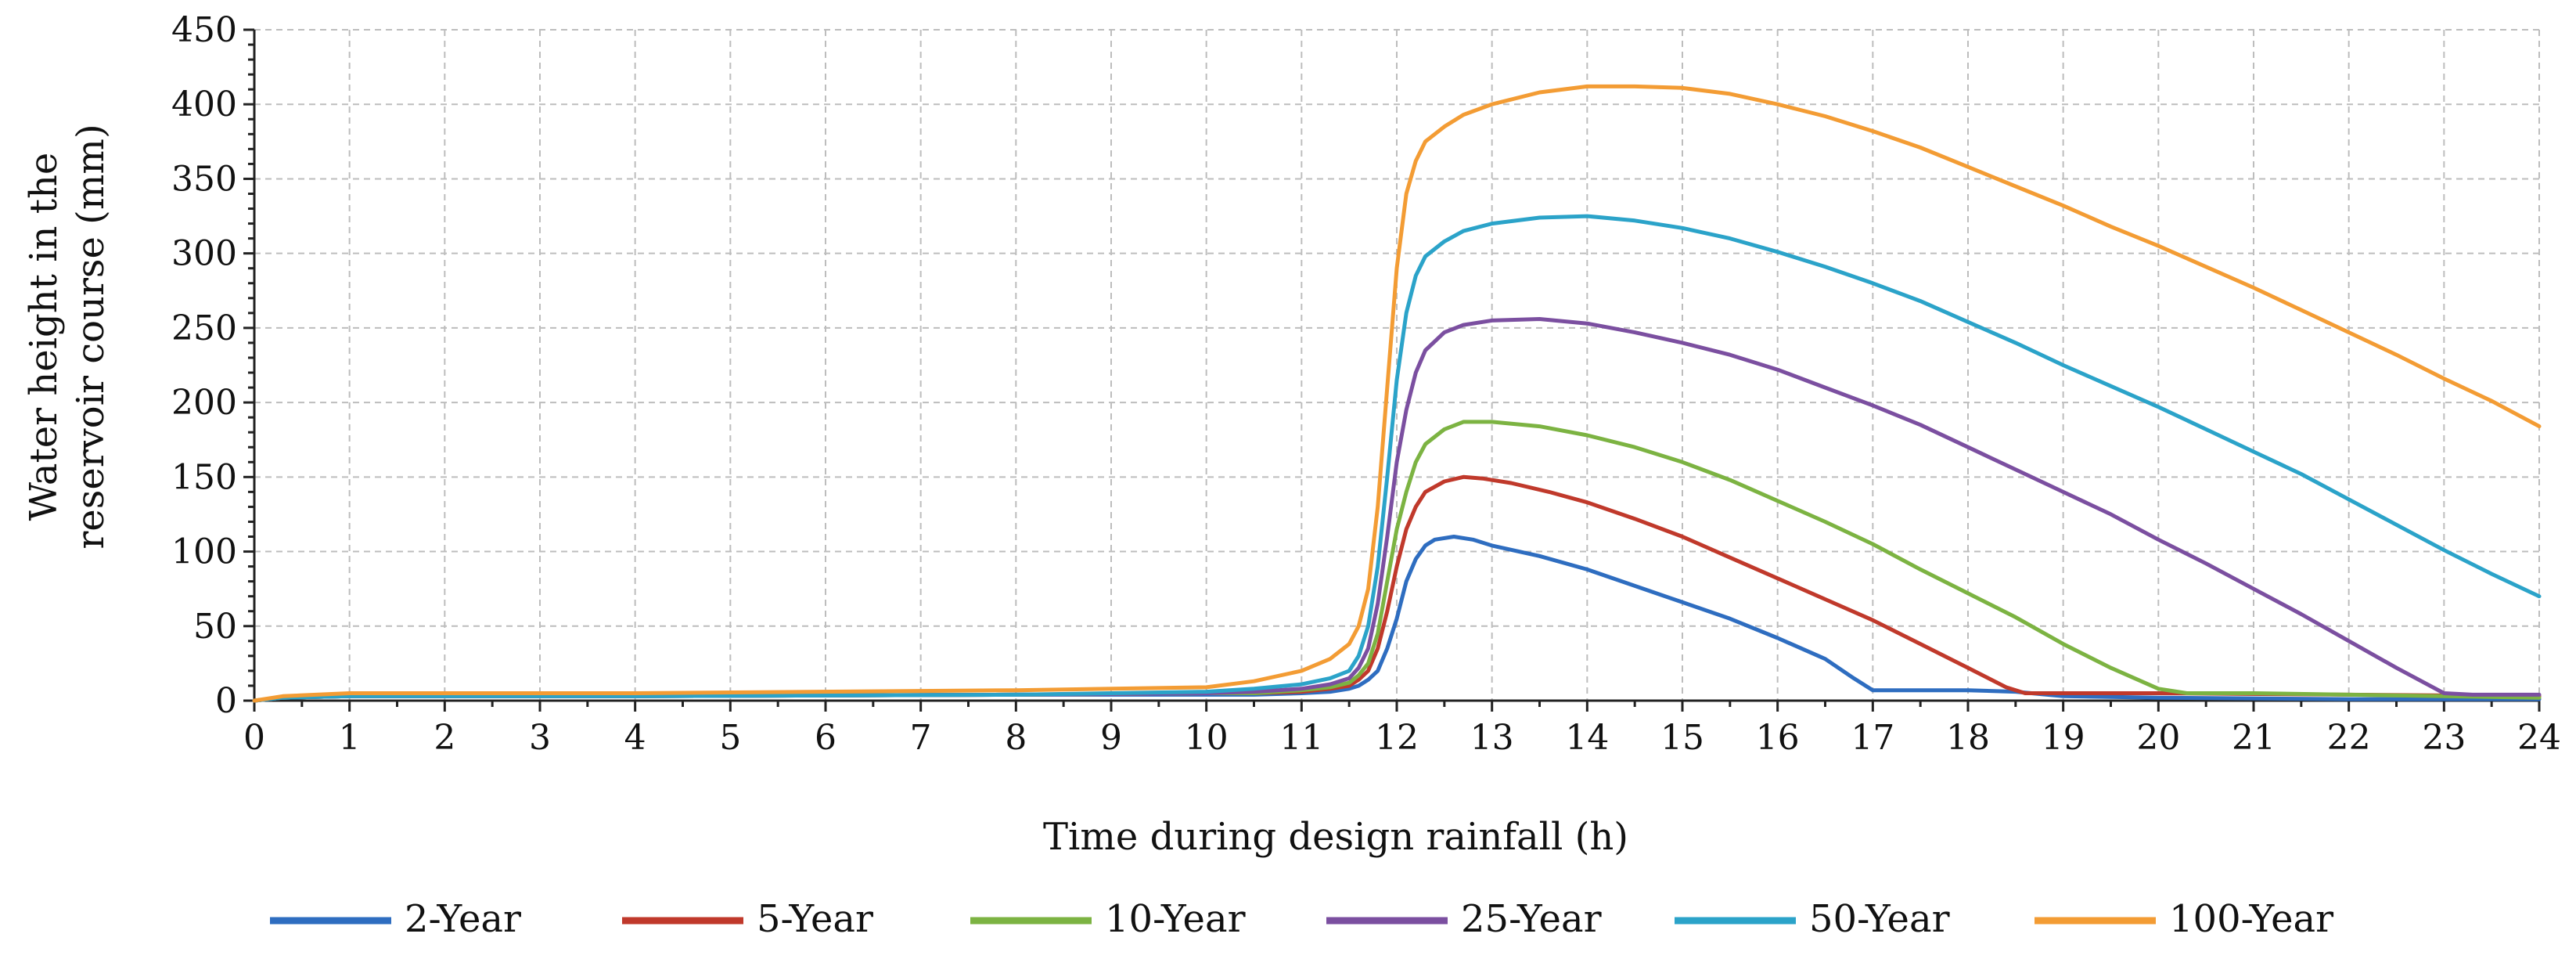  I want to click on x-tick-label: 21, so click(2254, 738).